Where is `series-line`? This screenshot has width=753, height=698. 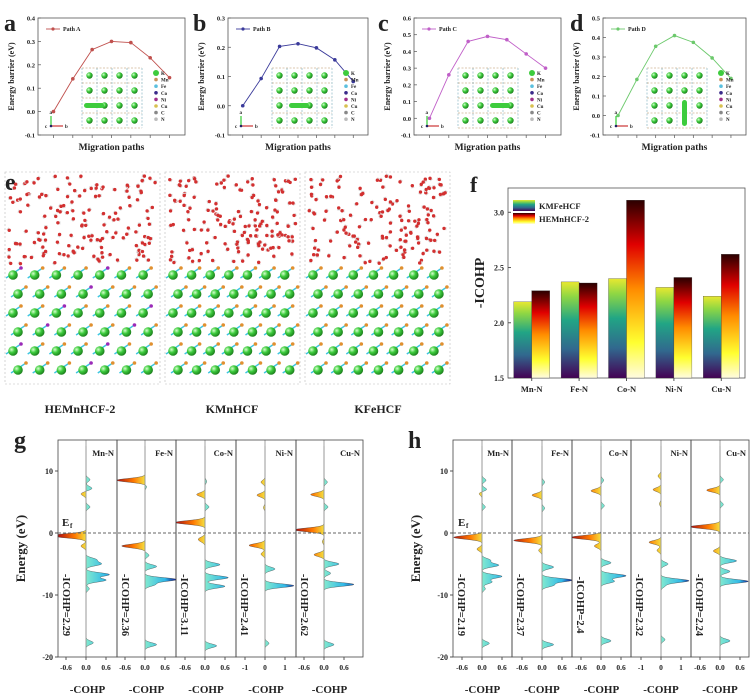
series-line is located at coordinates (298, 75).